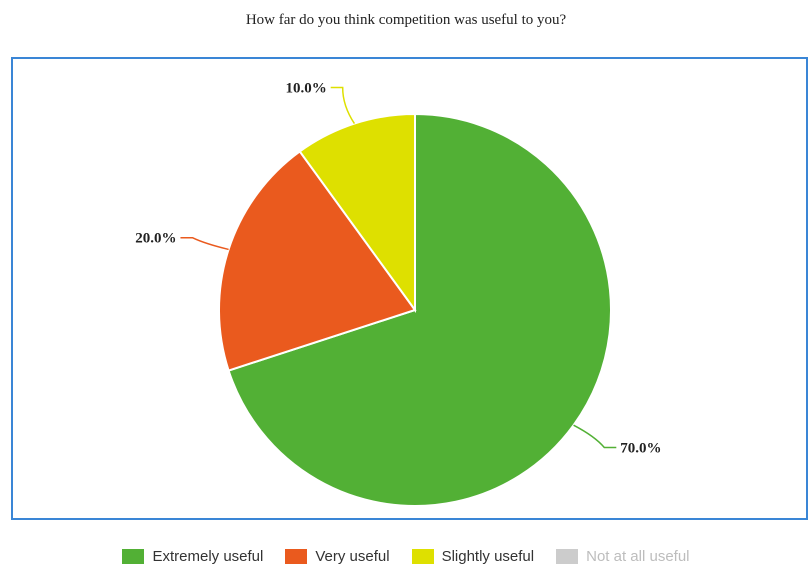  What do you see at coordinates (204, 243) in the screenshot?
I see `leader-line-very-useful` at bounding box center [204, 243].